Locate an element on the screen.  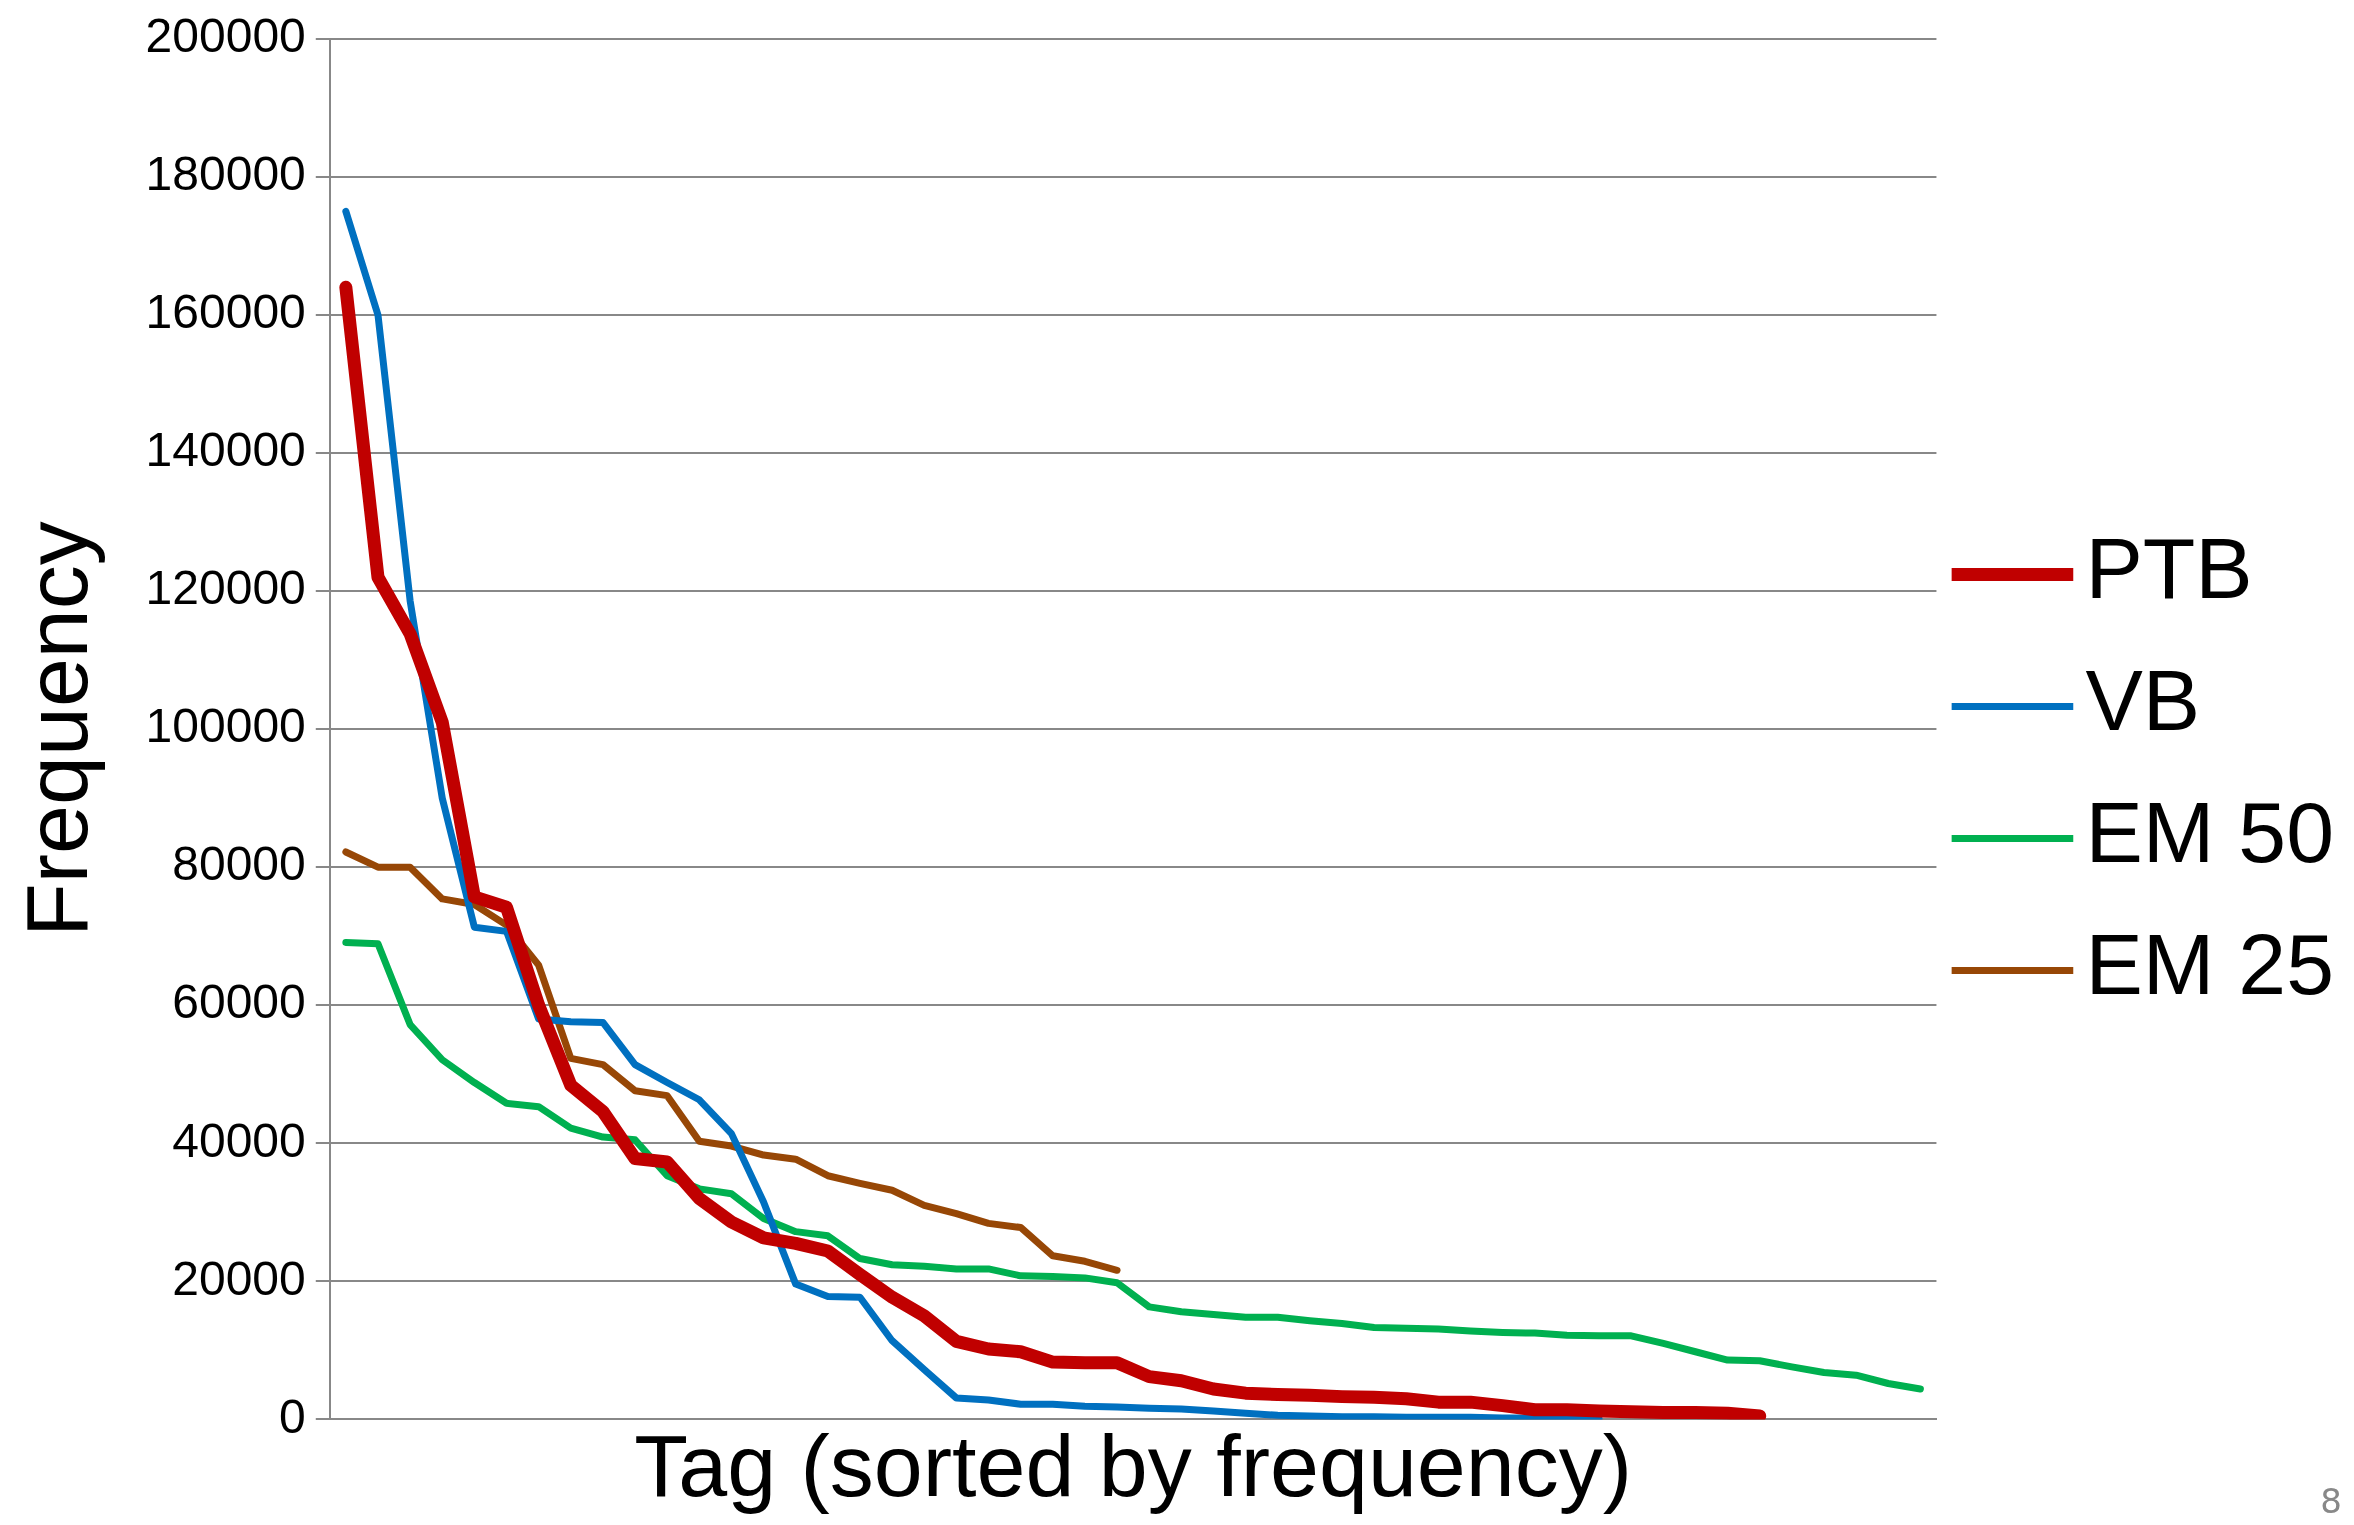
legend-label: PTB is located at coordinates (2169, 568).